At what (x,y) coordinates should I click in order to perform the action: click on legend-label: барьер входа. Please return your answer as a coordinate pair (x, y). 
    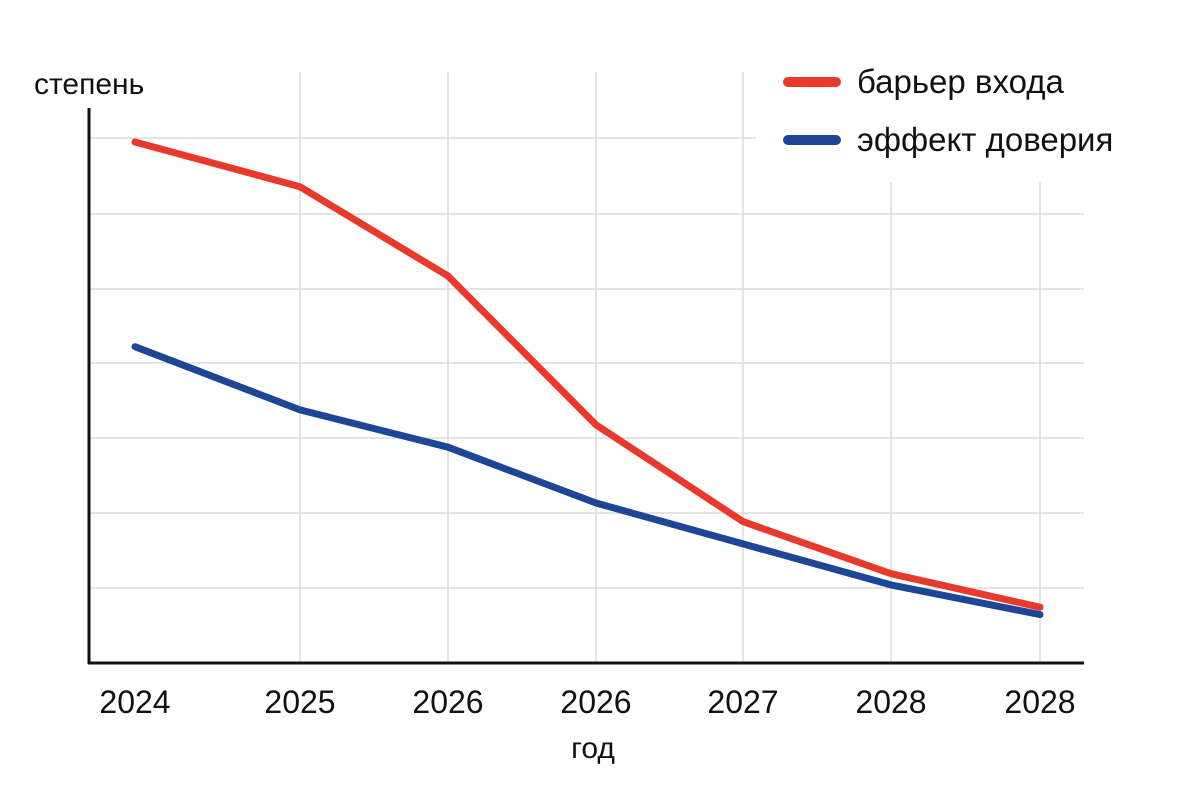
    Looking at the image, I should click on (960, 81).